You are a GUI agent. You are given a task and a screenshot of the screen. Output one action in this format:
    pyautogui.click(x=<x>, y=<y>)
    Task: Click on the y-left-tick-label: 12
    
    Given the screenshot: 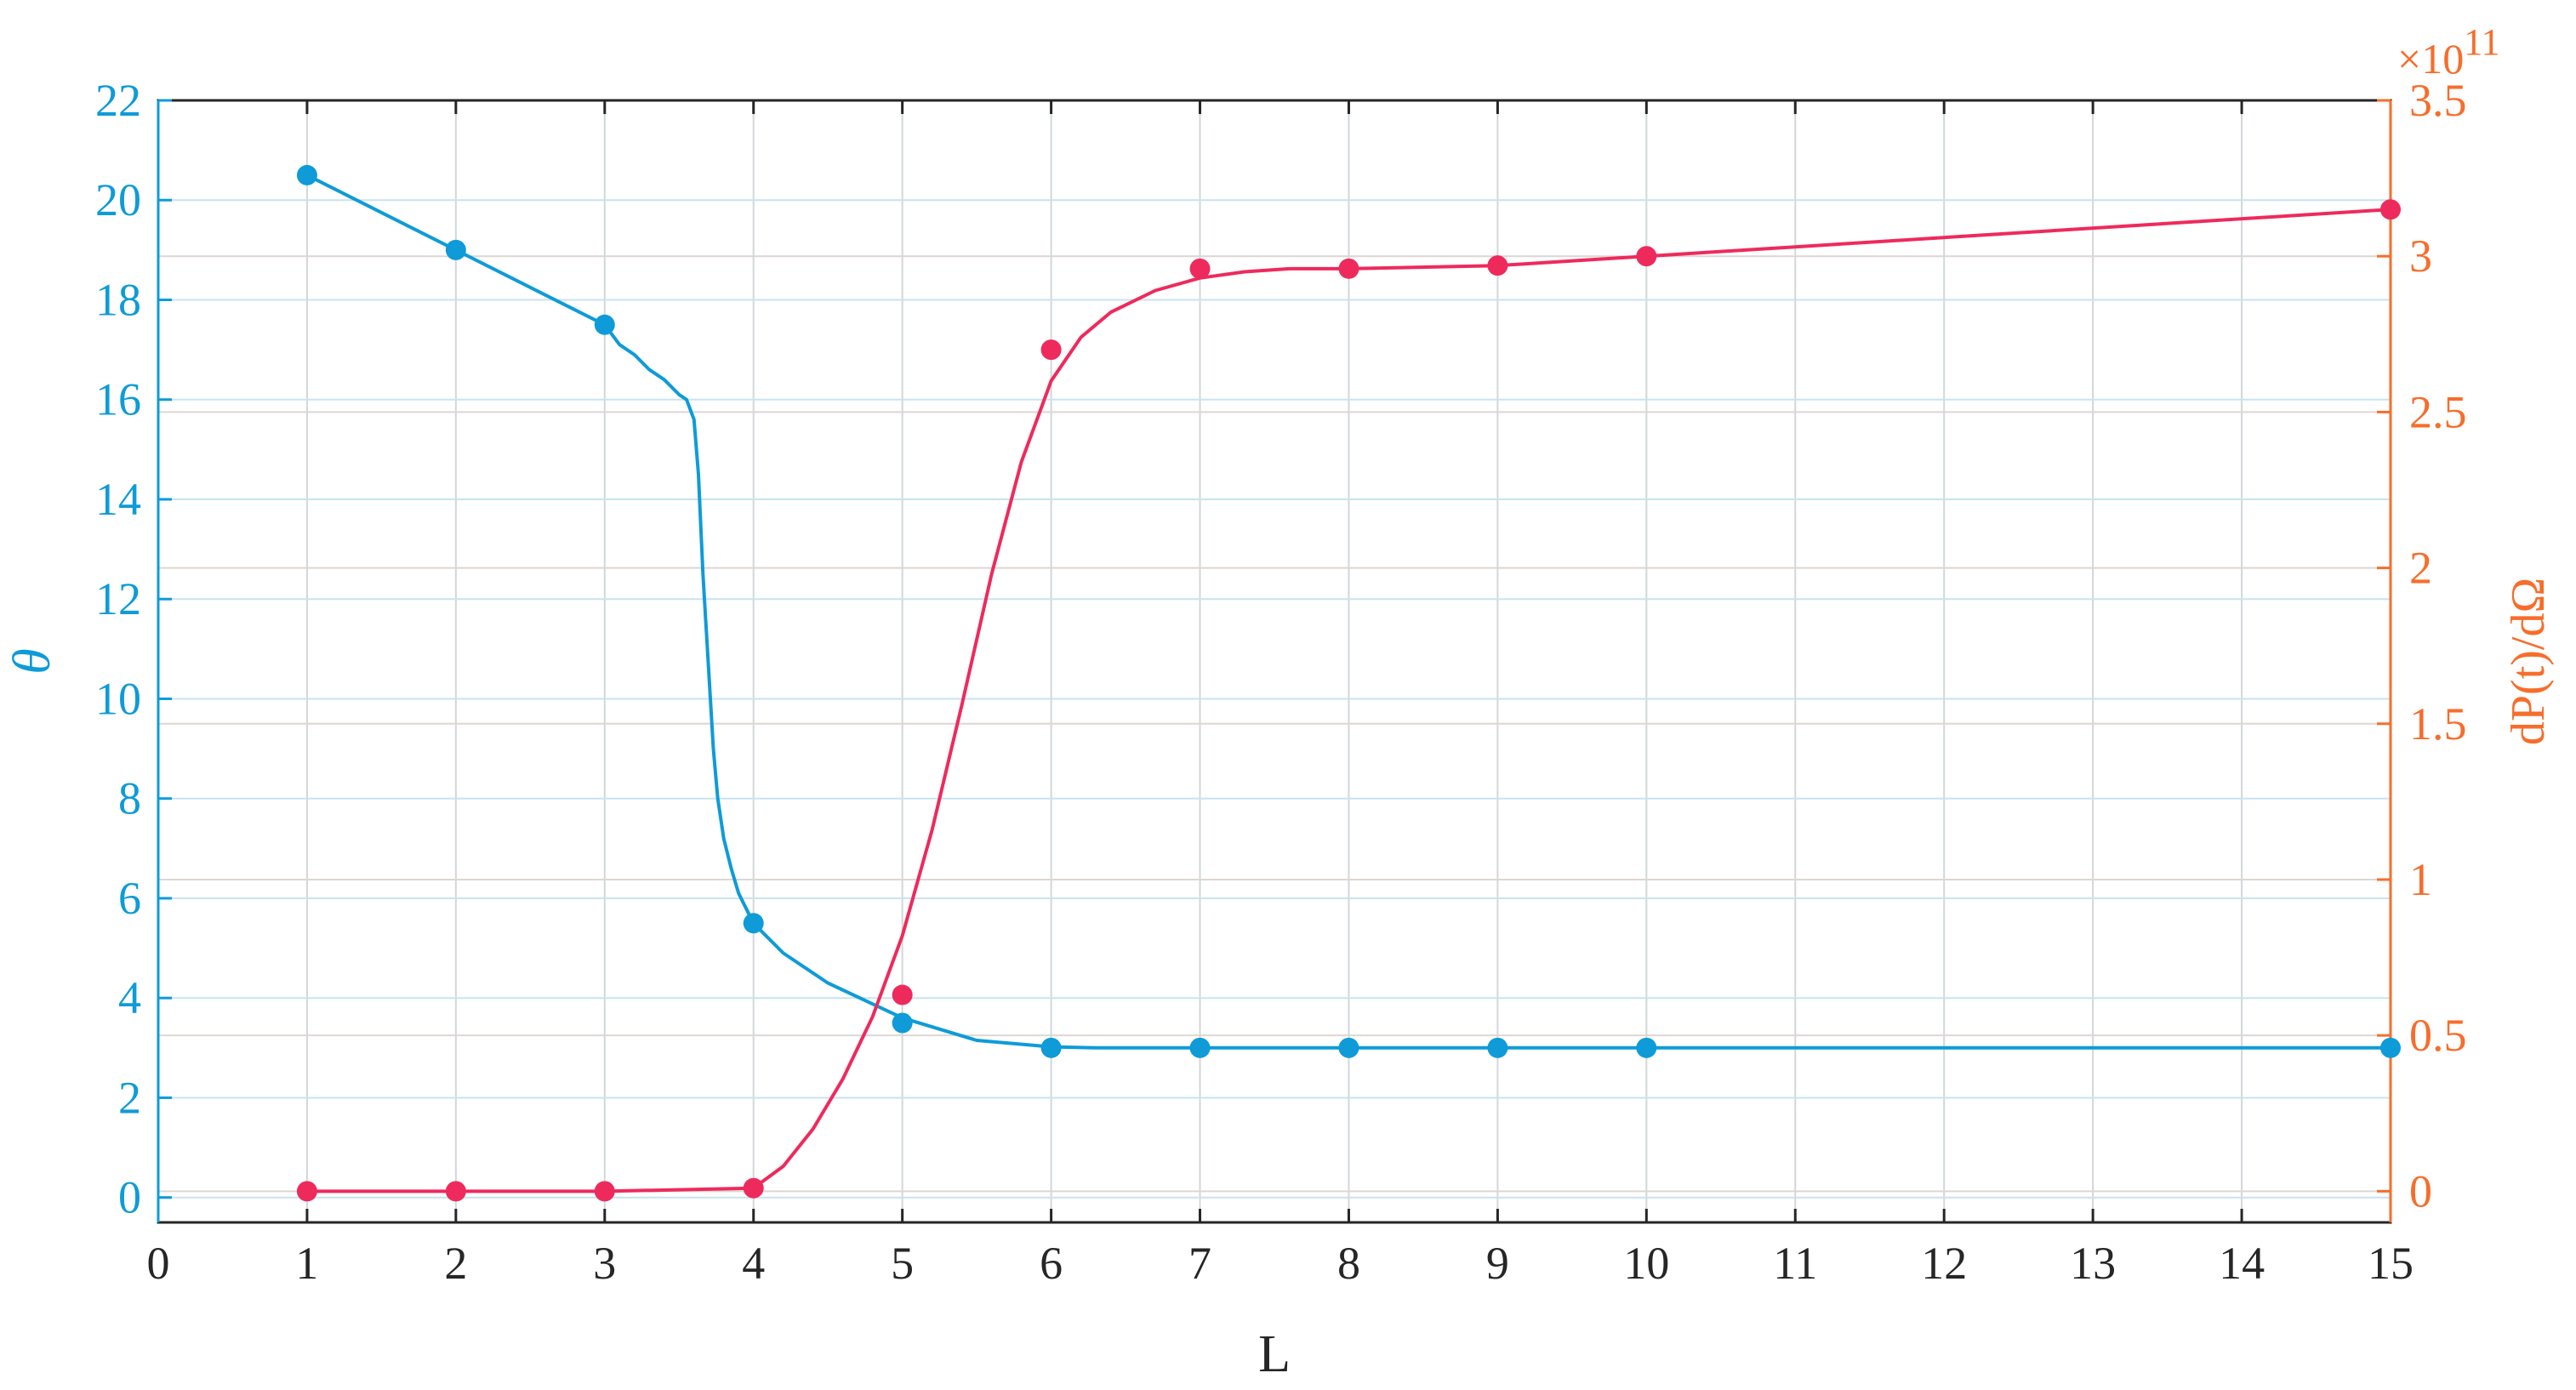 What is the action you would take?
    pyautogui.click(x=118, y=599)
    